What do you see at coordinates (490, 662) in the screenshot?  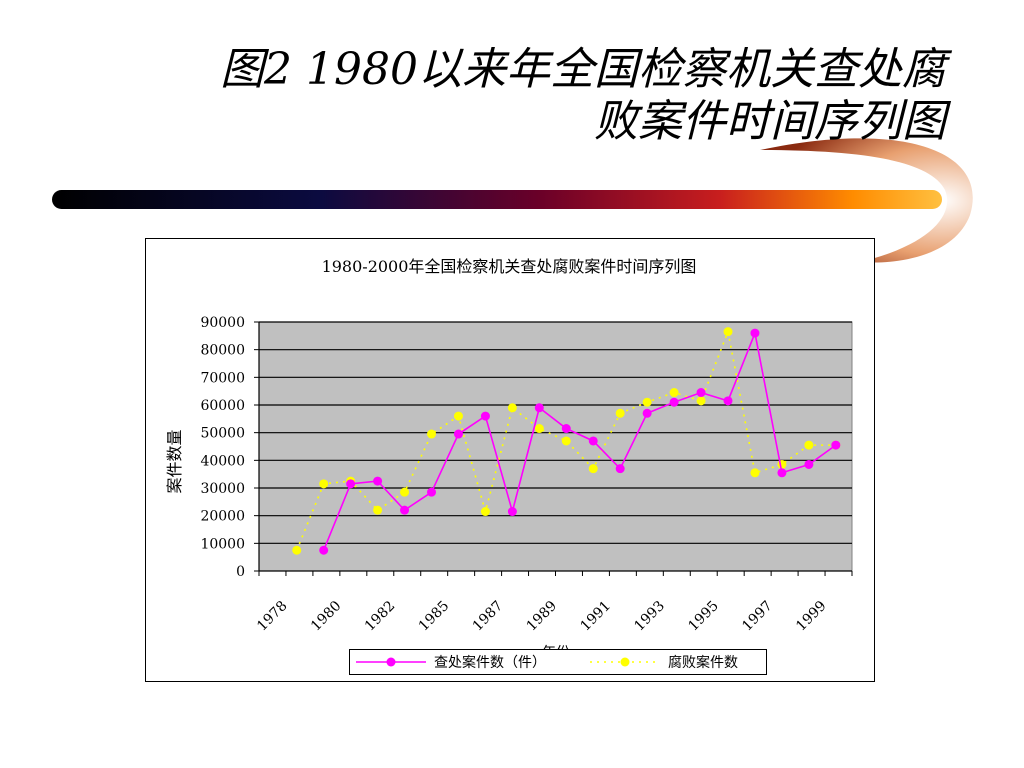 I see `legend-label-1: 查处案件数（件）` at bounding box center [490, 662].